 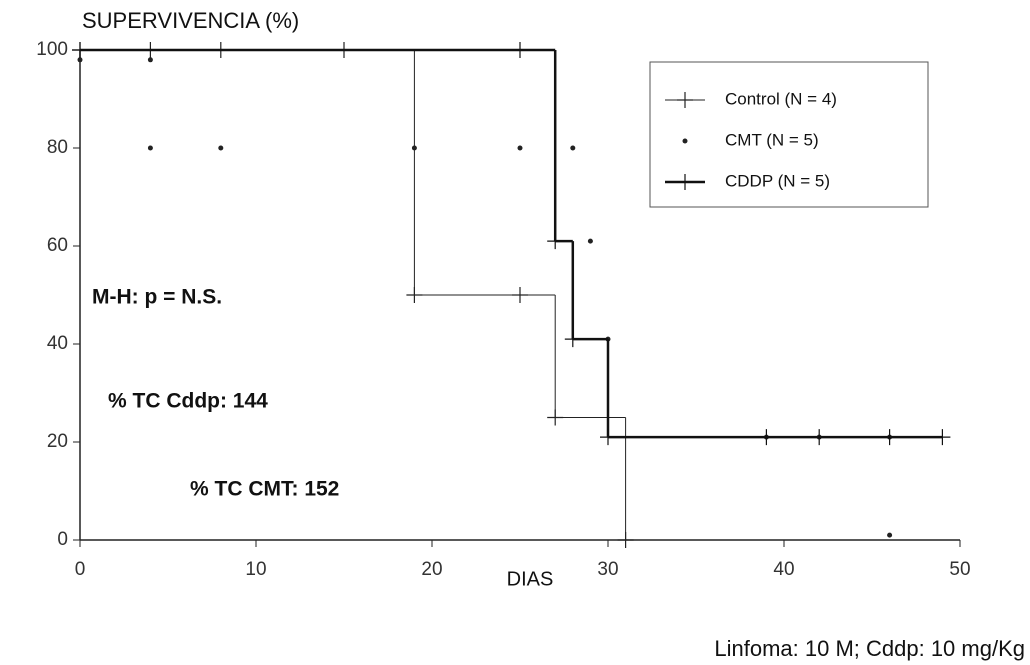 What do you see at coordinates (772, 139) in the screenshot?
I see `legend-label: CMT (N = 5)` at bounding box center [772, 139].